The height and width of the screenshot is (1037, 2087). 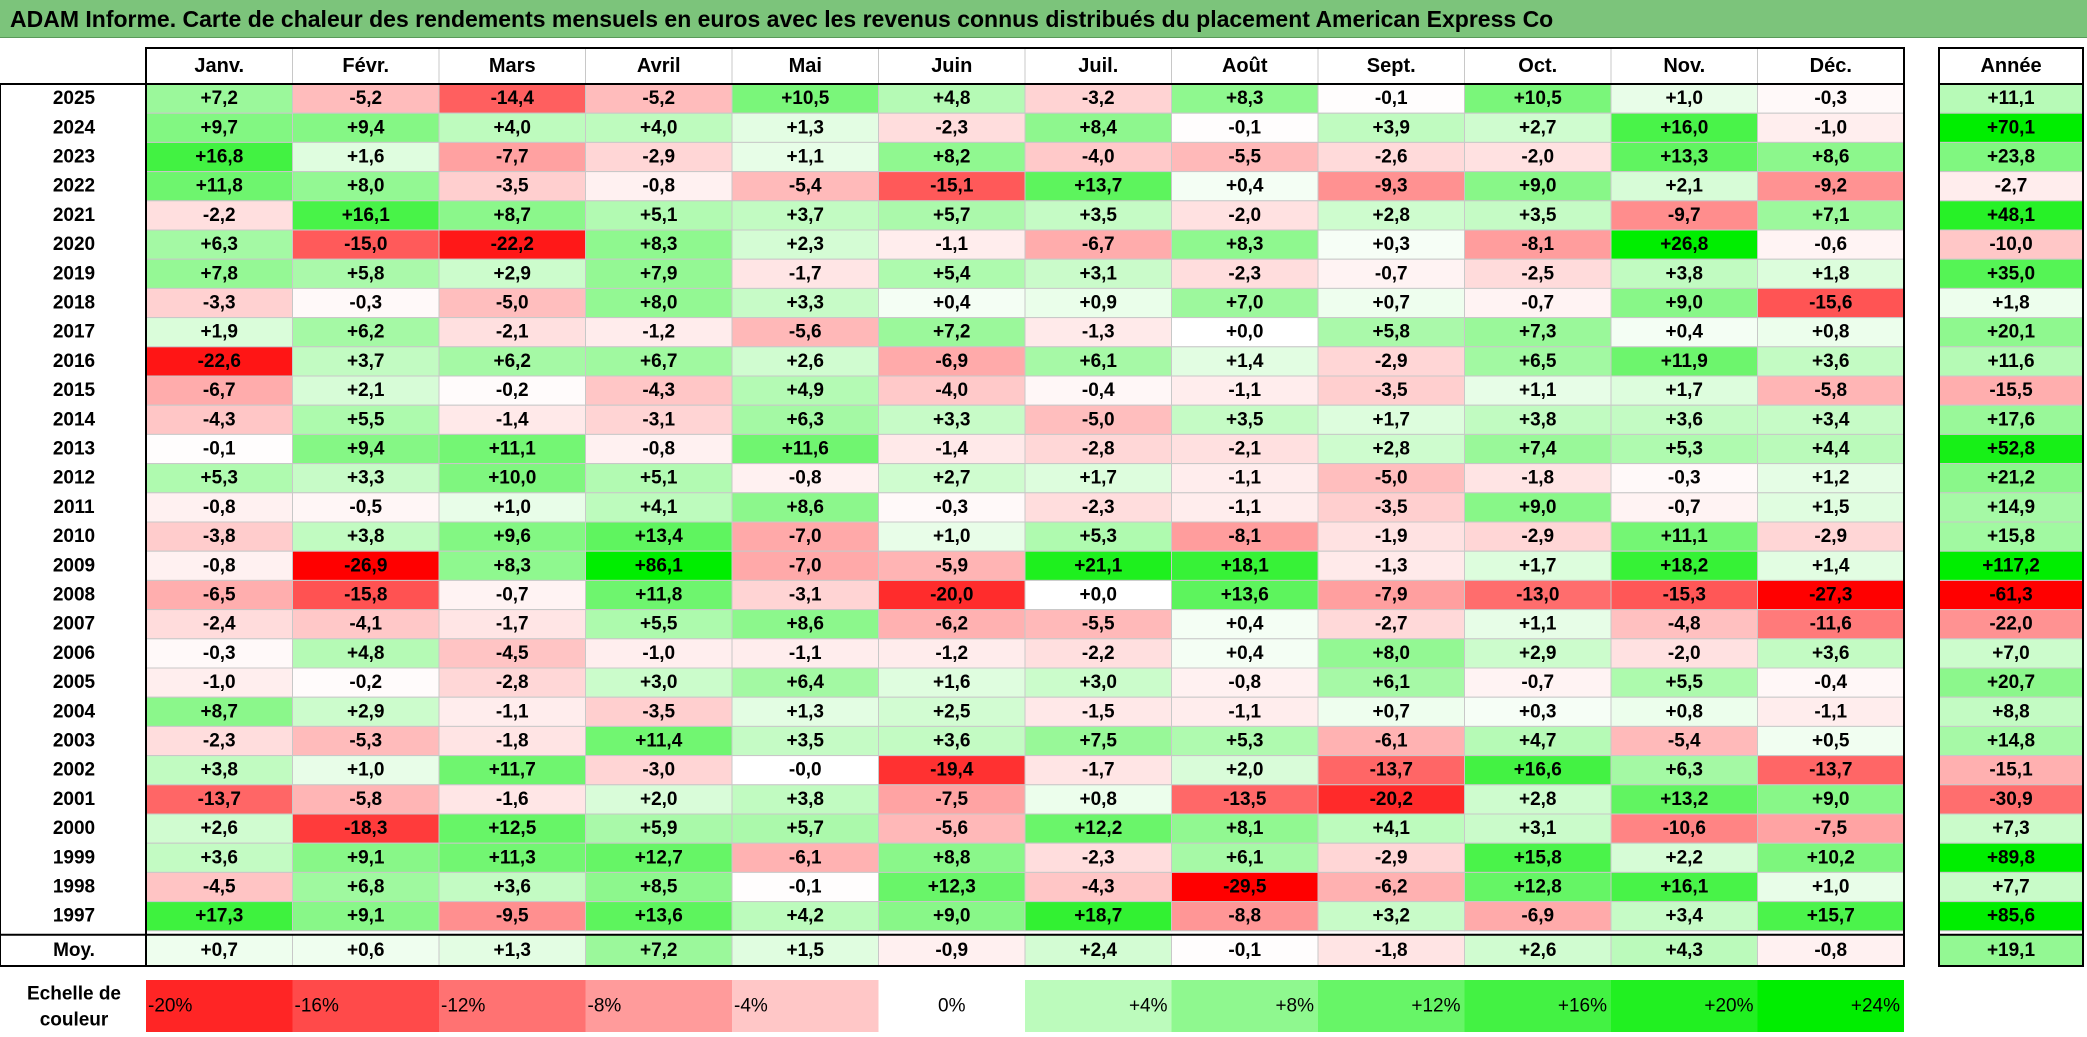 What do you see at coordinates (219, 770) in the screenshot?
I see `cell-value: +3,8` at bounding box center [219, 770].